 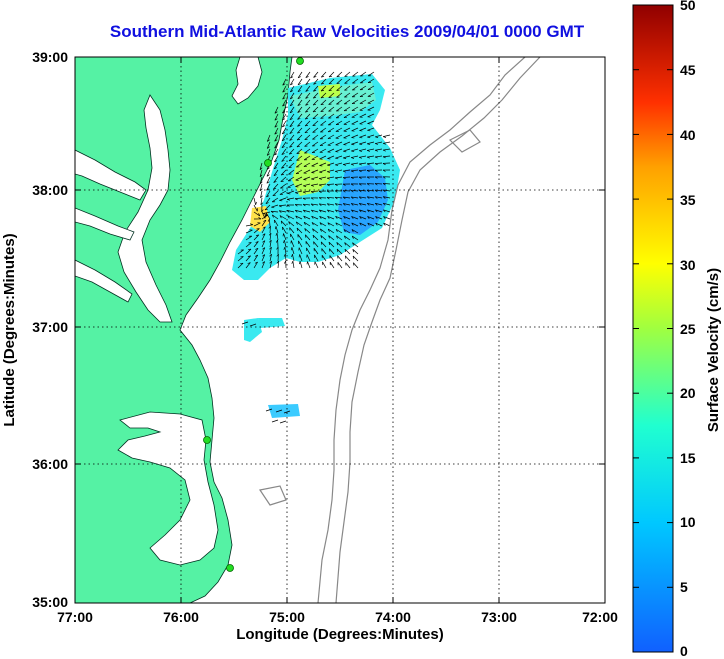 I want to click on colorbar-tick-label: 5, so click(x=684, y=587).